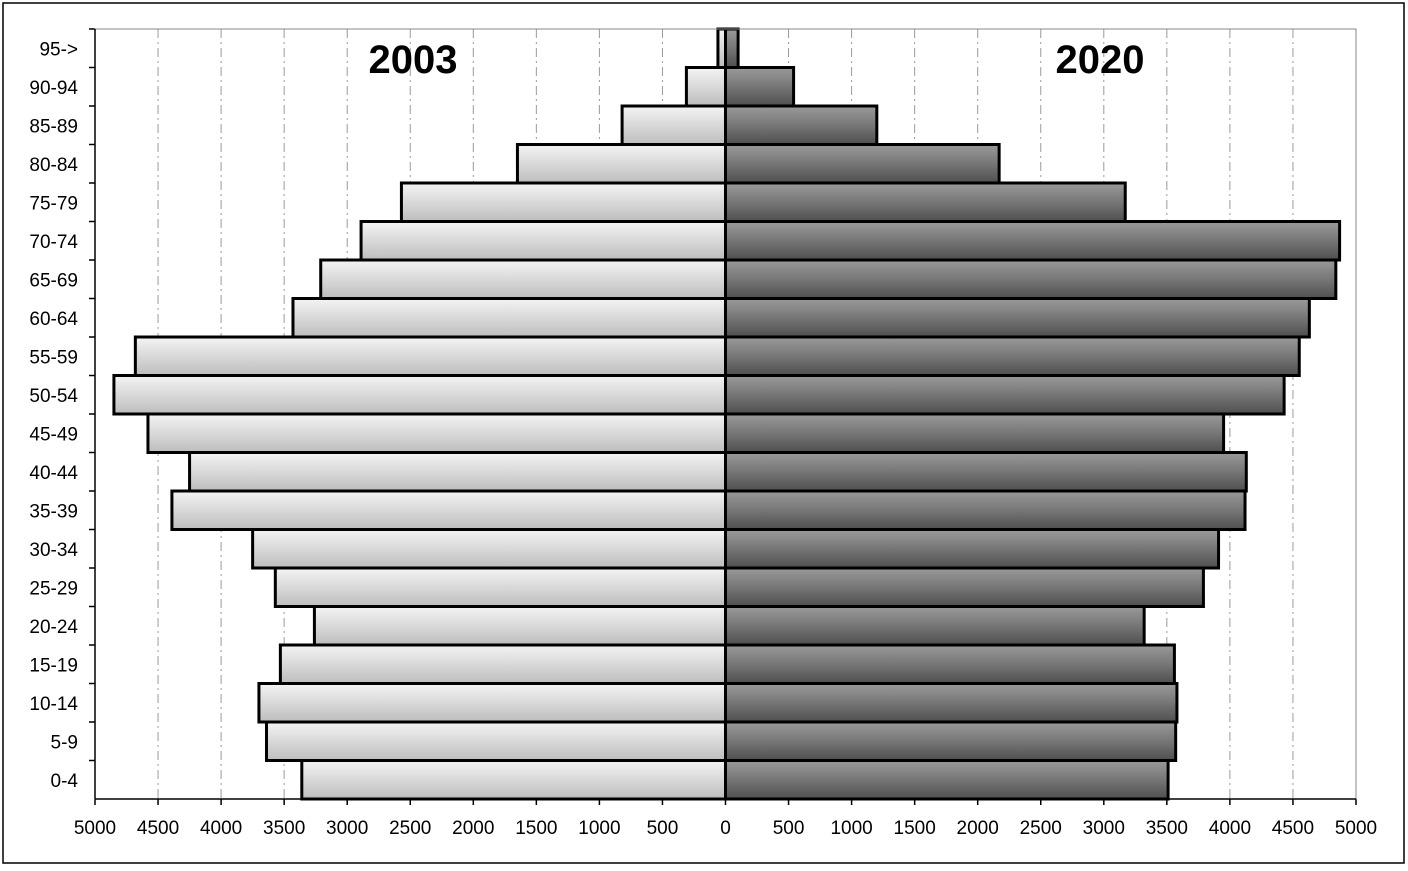 Image resolution: width=1408 pixels, height=871 pixels. What do you see at coordinates (53, 126) in the screenshot?
I see `y-category-label: 85-89` at bounding box center [53, 126].